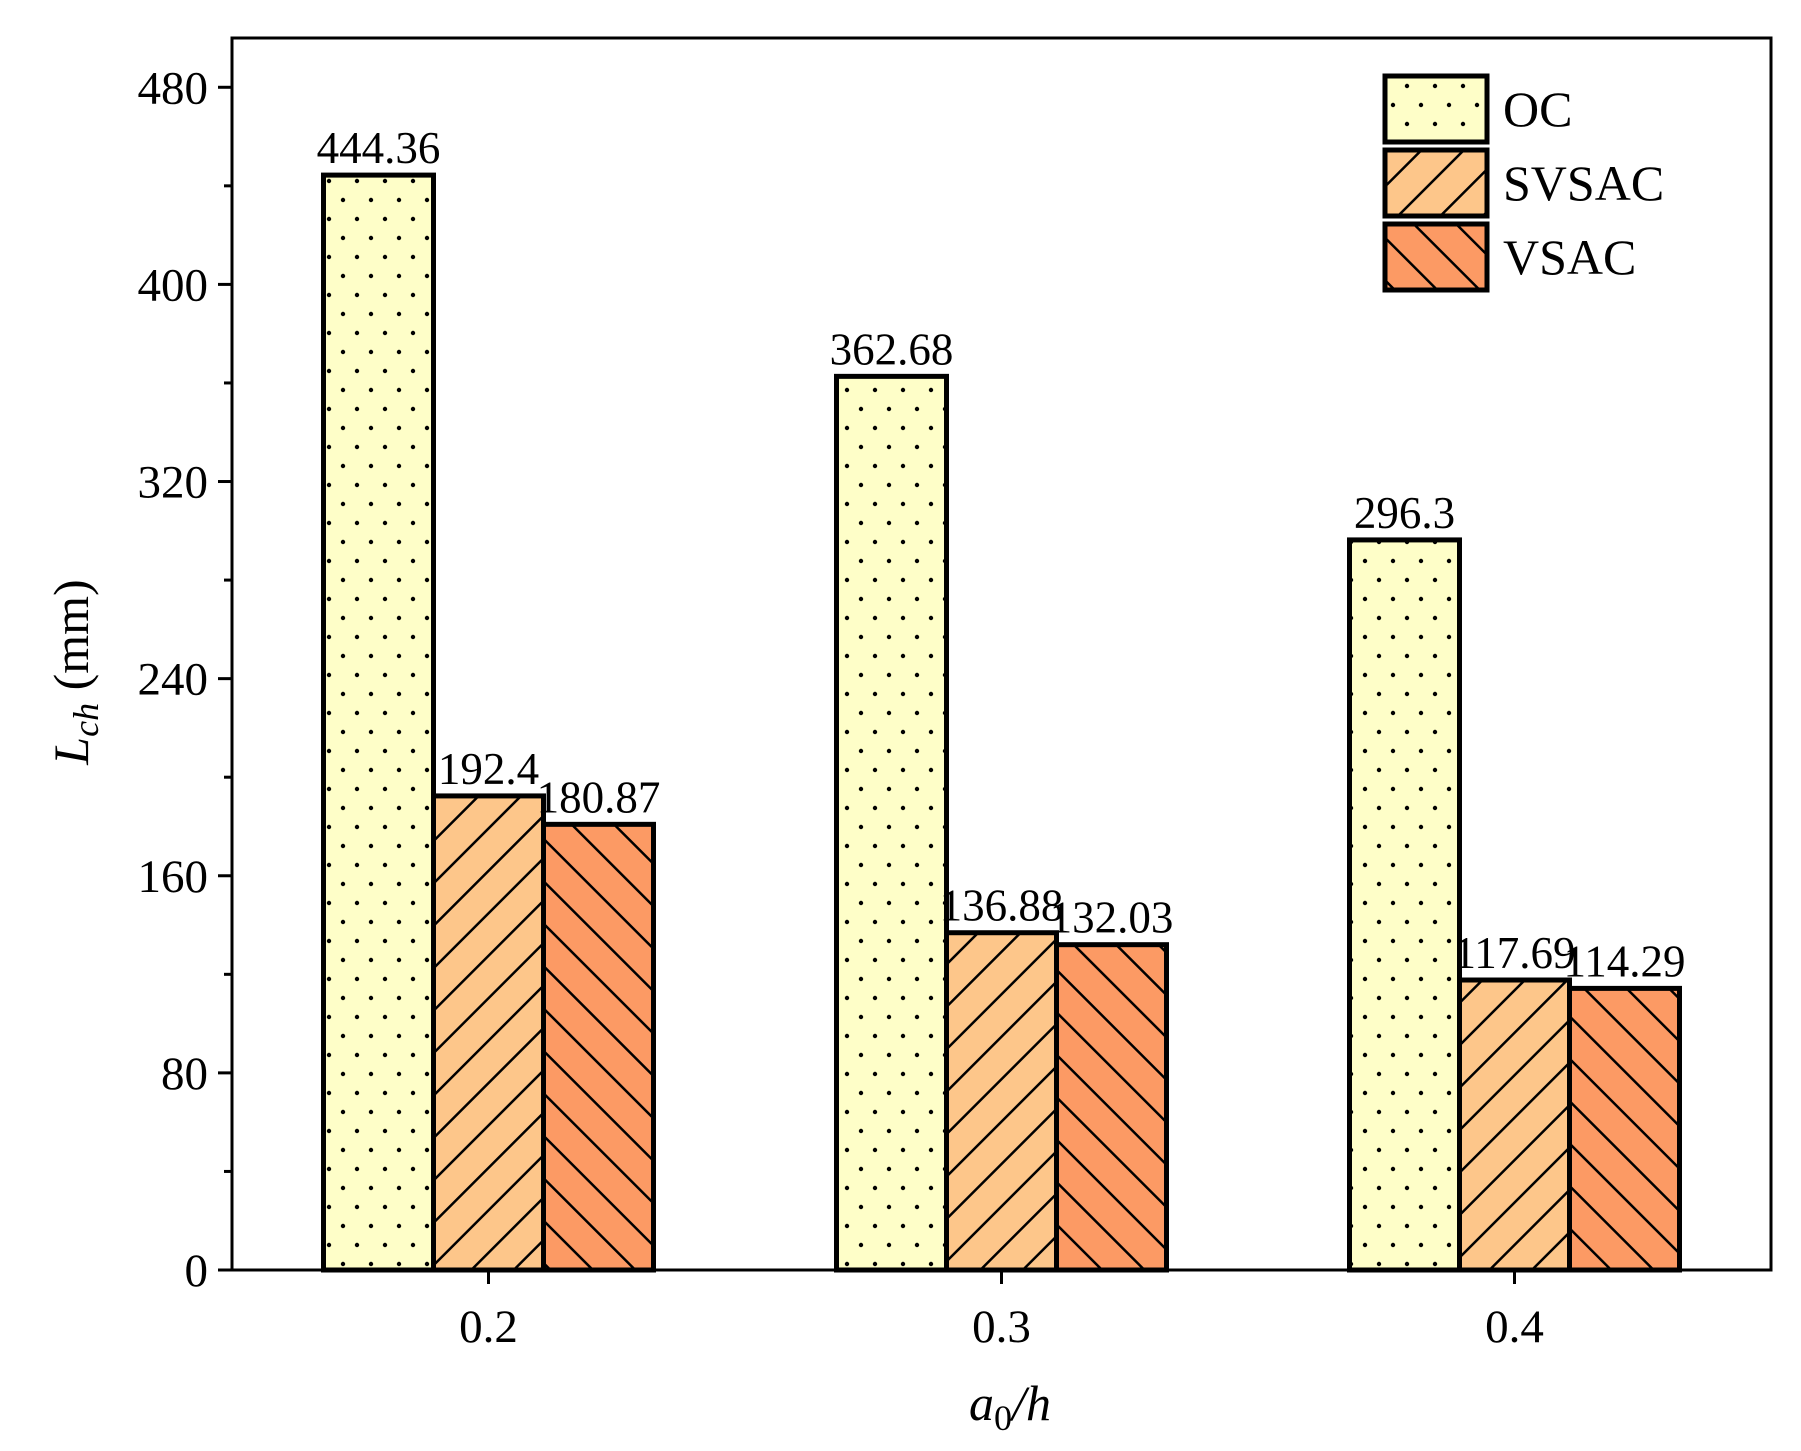 The height and width of the screenshot is (1451, 1801). I want to click on y-tick-label-320: 320, so click(173, 483).